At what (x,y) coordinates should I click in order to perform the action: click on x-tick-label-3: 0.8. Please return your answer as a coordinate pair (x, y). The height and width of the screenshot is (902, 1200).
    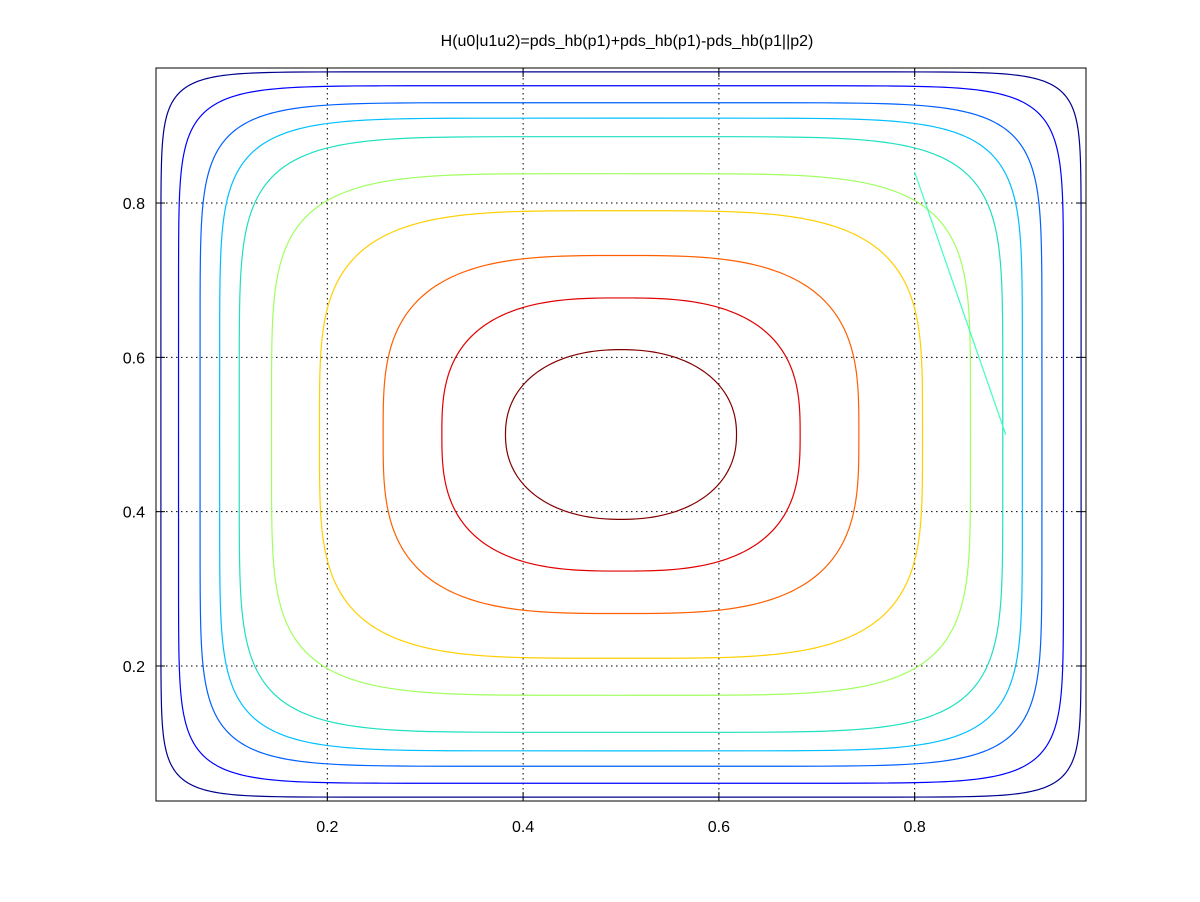
    Looking at the image, I should click on (915, 827).